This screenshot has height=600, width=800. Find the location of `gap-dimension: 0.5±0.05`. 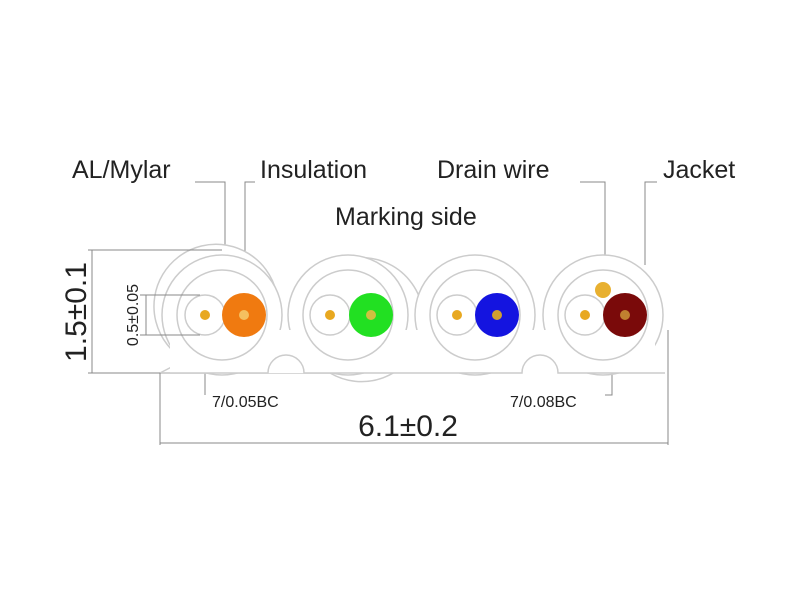

gap-dimension: 0.5±0.05 is located at coordinates (133, 315).